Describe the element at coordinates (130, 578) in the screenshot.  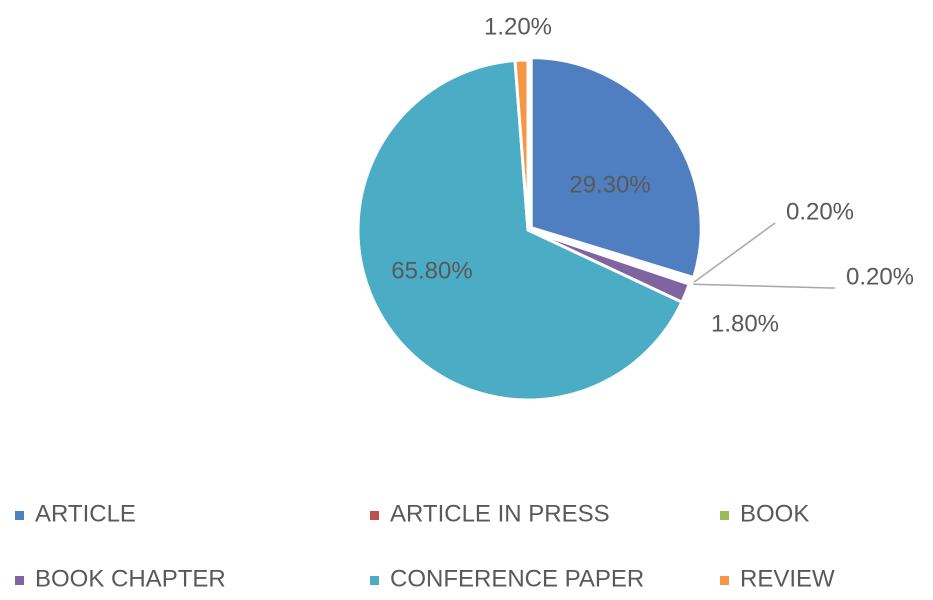
I see `legend-label: BOOK CHAPTER` at that location.